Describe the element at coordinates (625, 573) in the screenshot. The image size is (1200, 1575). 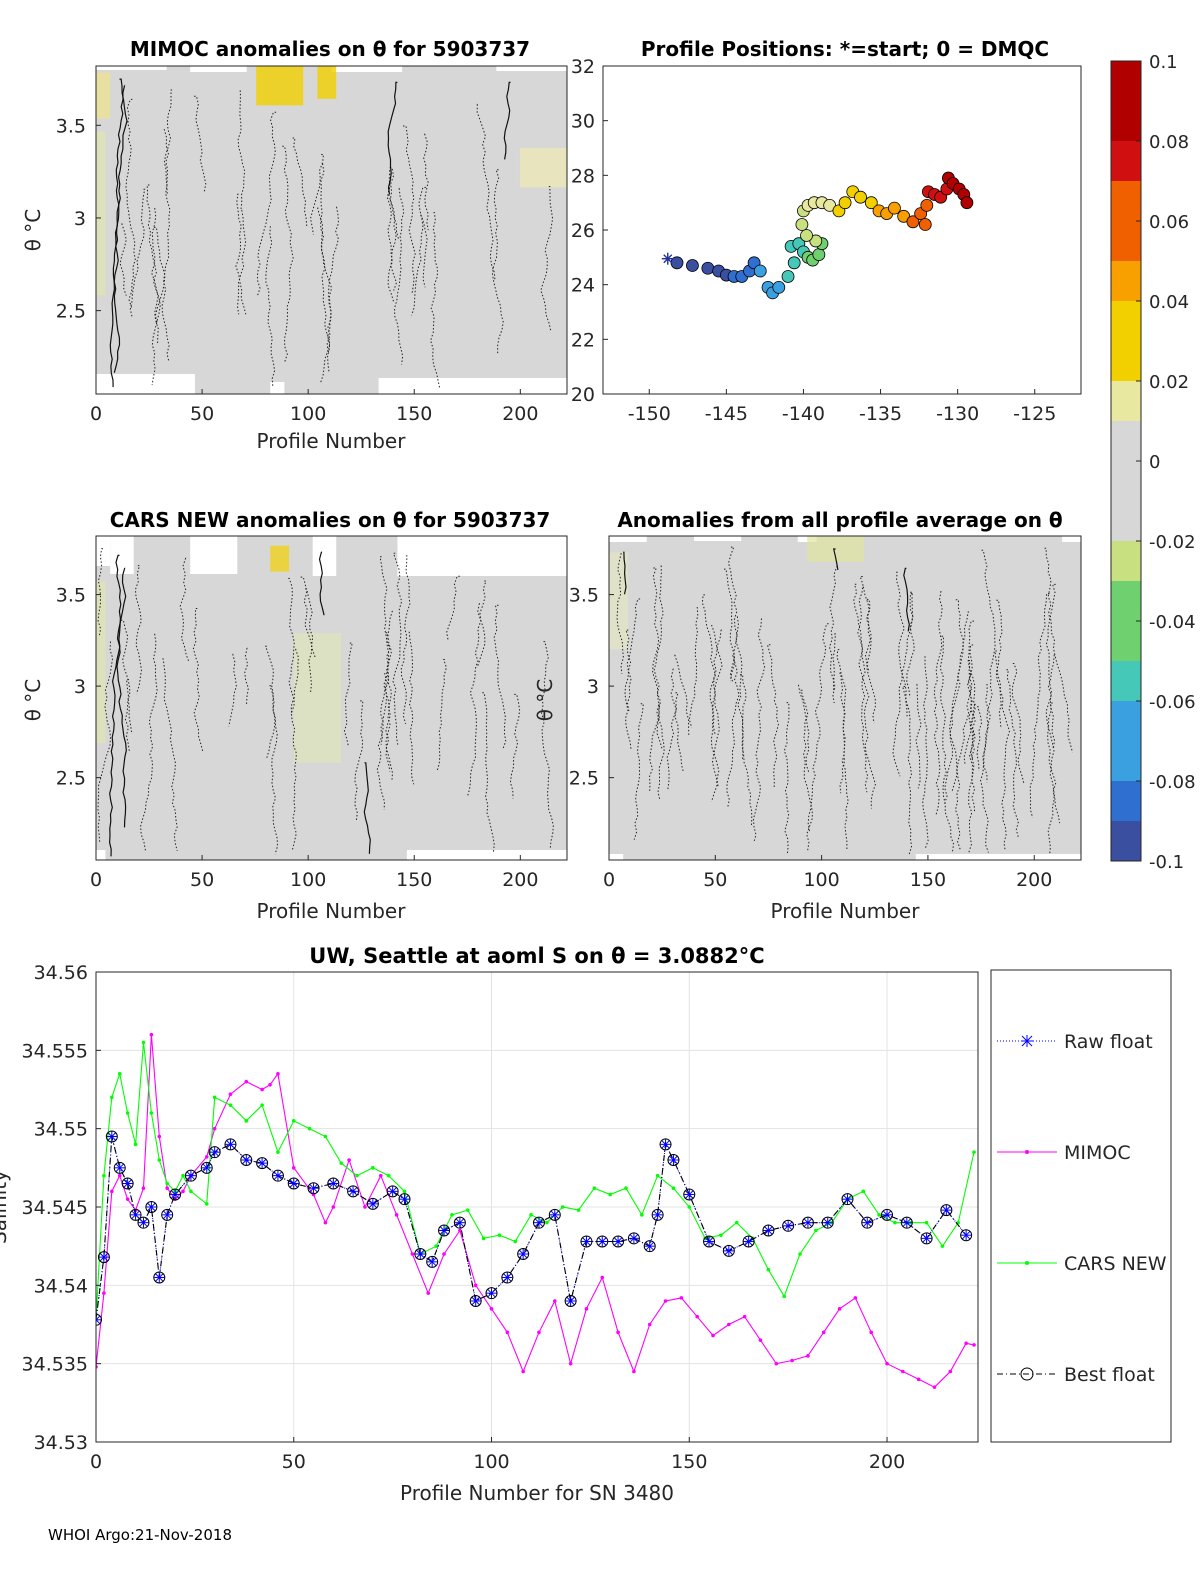
I see `solid-contour` at that location.